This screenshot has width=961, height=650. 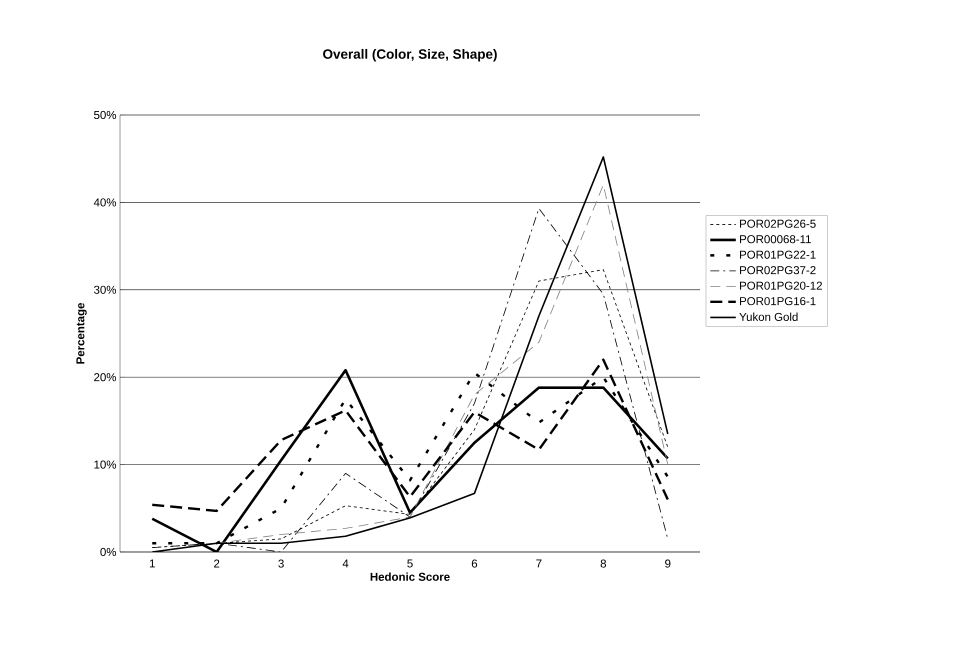 I want to click on y-tick-label: 50%, so click(x=105, y=115).